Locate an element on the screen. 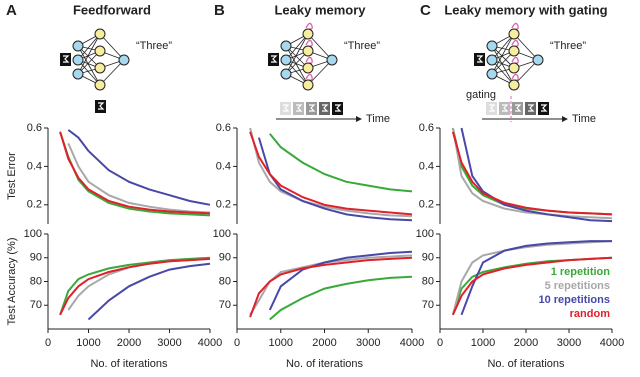 The height and width of the screenshot is (377, 640). panel-title: Leaky memory with gating is located at coordinates (525, 9).